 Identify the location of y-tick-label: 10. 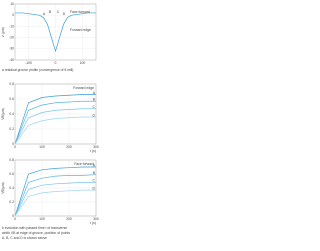
(12, 4).